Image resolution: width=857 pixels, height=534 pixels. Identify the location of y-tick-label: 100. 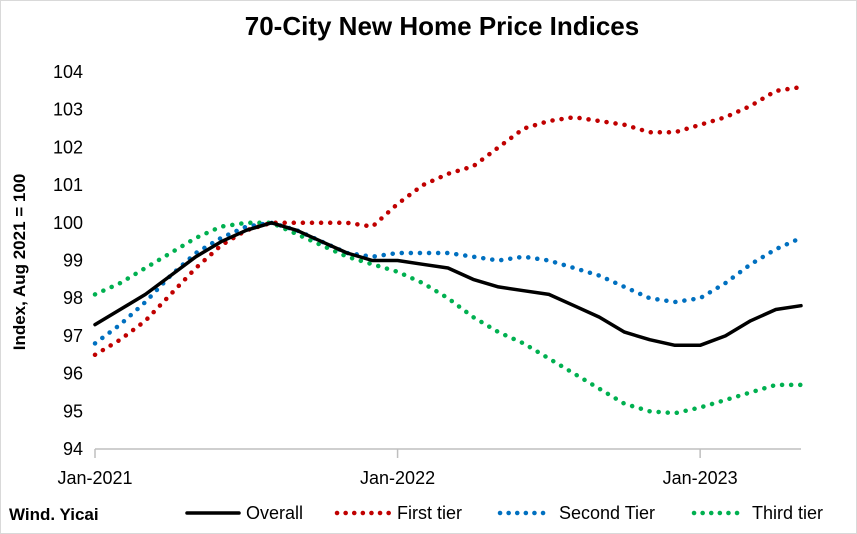
(68, 223).